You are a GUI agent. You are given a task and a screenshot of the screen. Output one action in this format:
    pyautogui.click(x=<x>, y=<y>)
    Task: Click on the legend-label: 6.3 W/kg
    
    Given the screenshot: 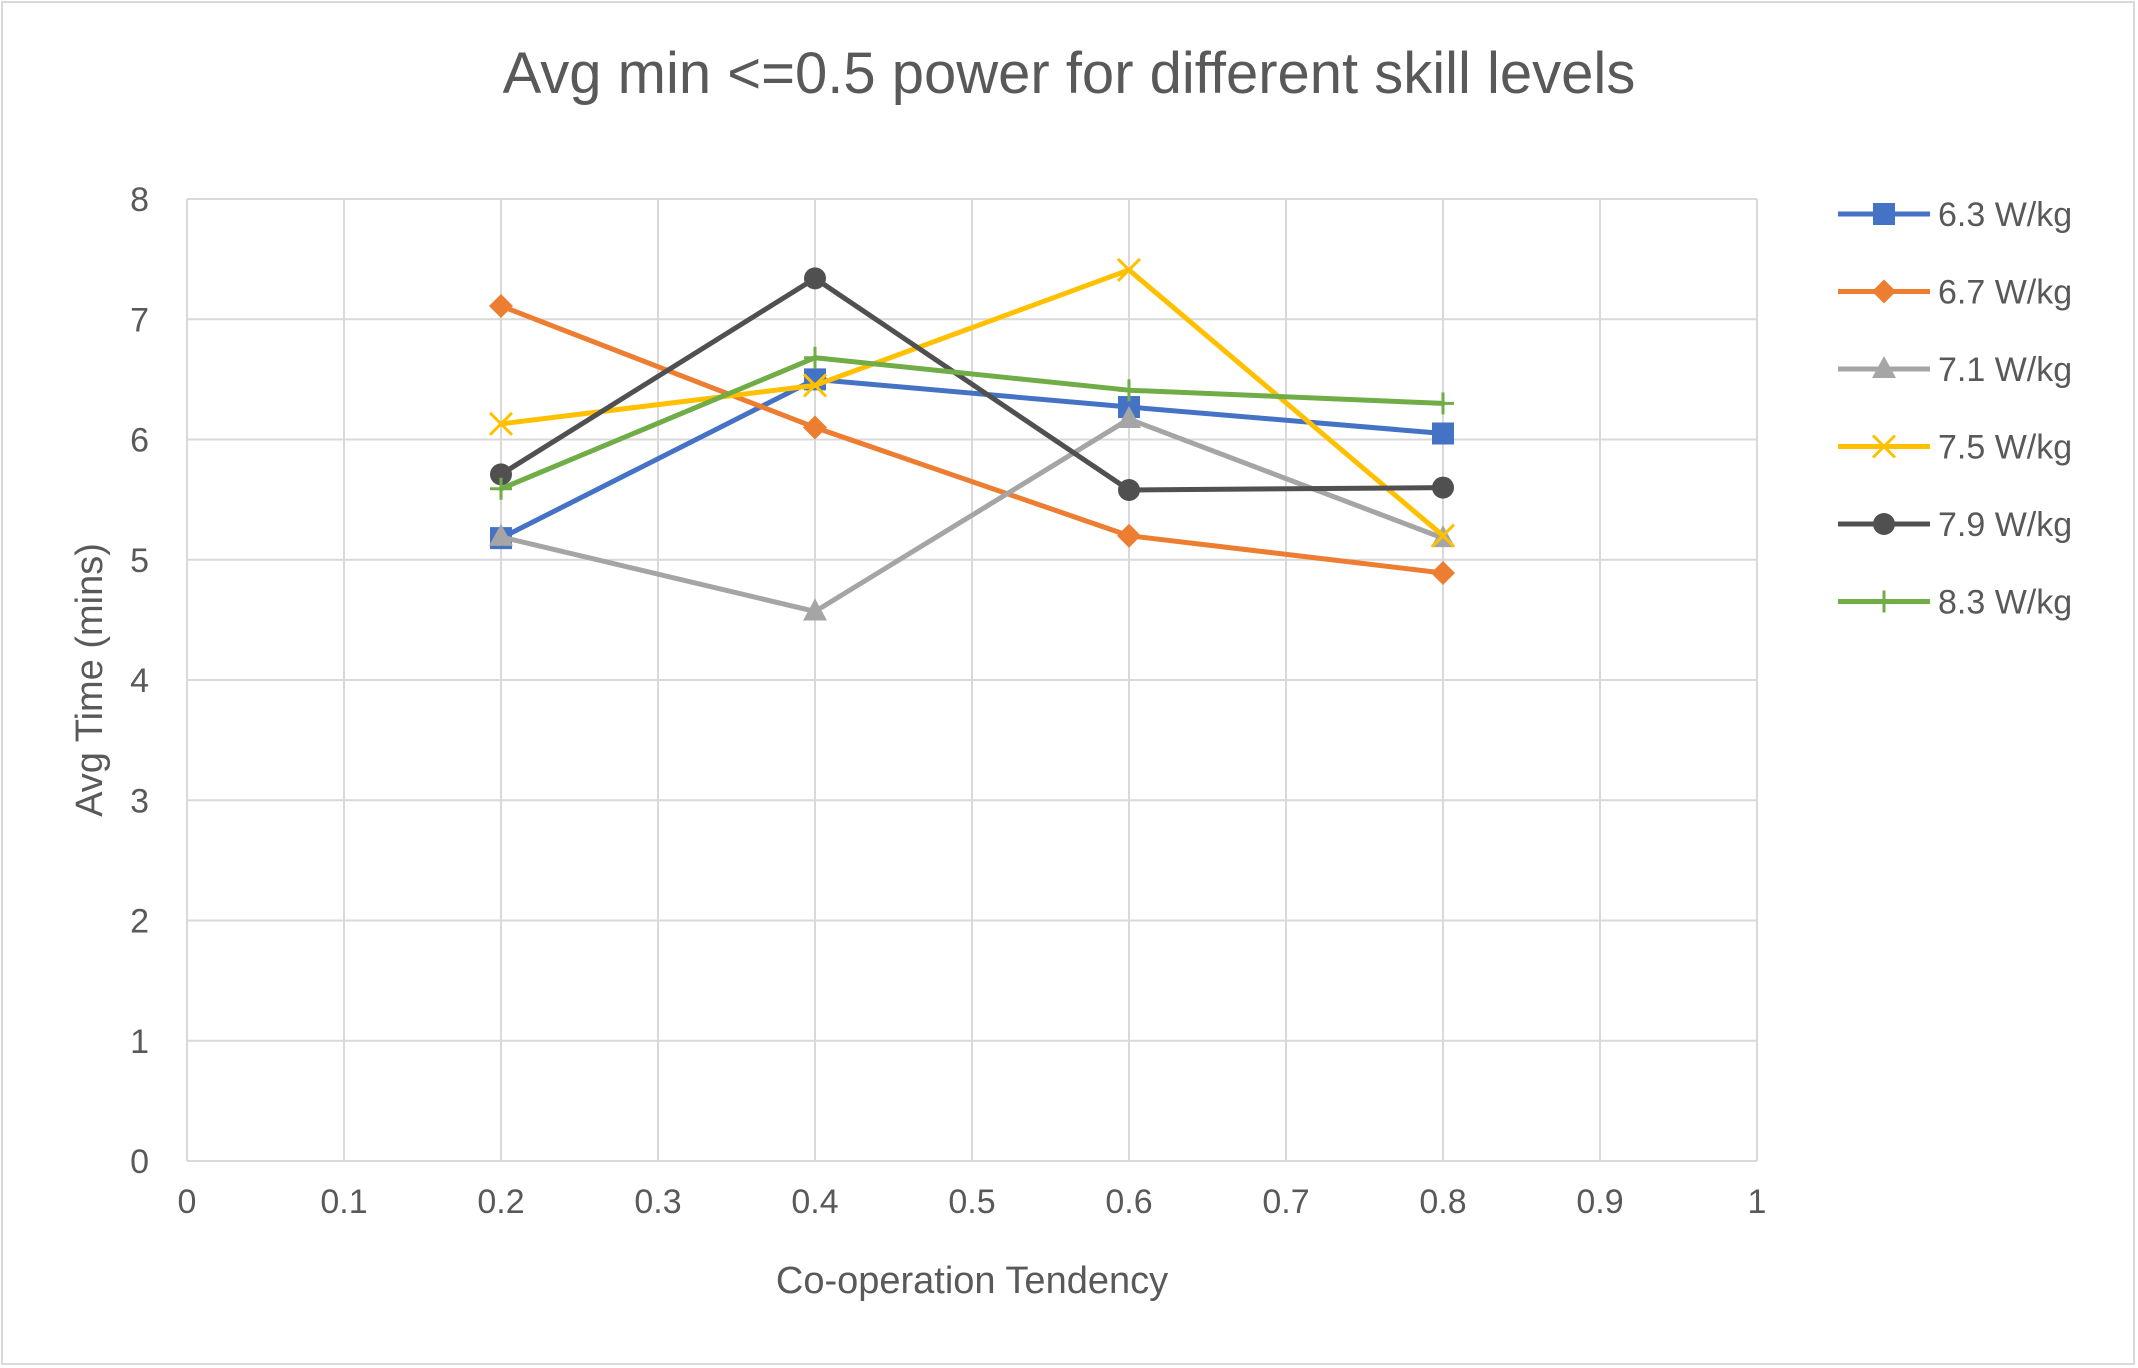 What is the action you would take?
    pyautogui.click(x=2005, y=215)
    